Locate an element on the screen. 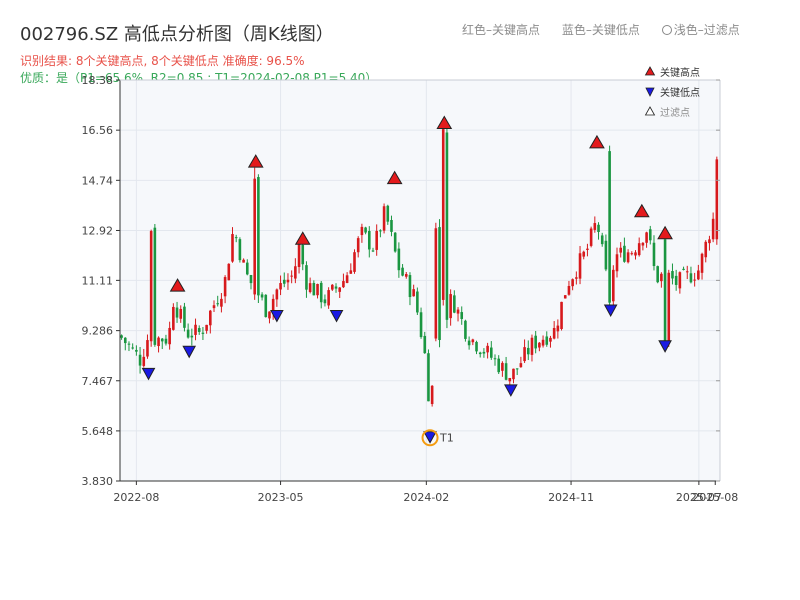 The height and width of the screenshot is (600, 800). y-tick-label: 3.830 is located at coordinates (98, 481).